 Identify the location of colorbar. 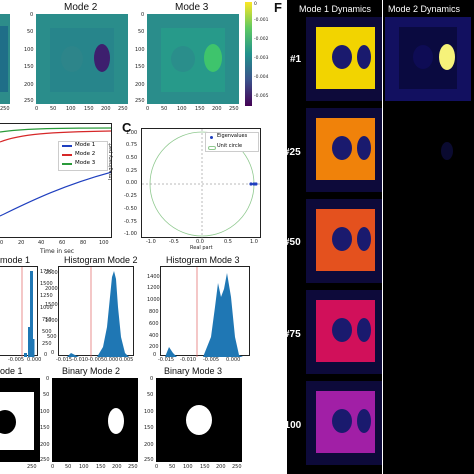
(248, 54).